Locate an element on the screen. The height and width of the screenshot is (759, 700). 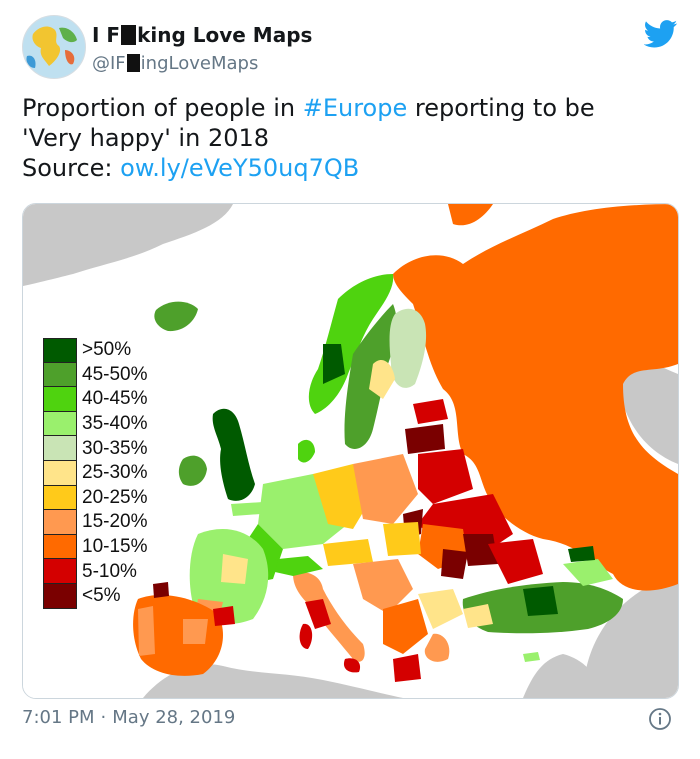
legend-label: >50% is located at coordinates (107, 350).